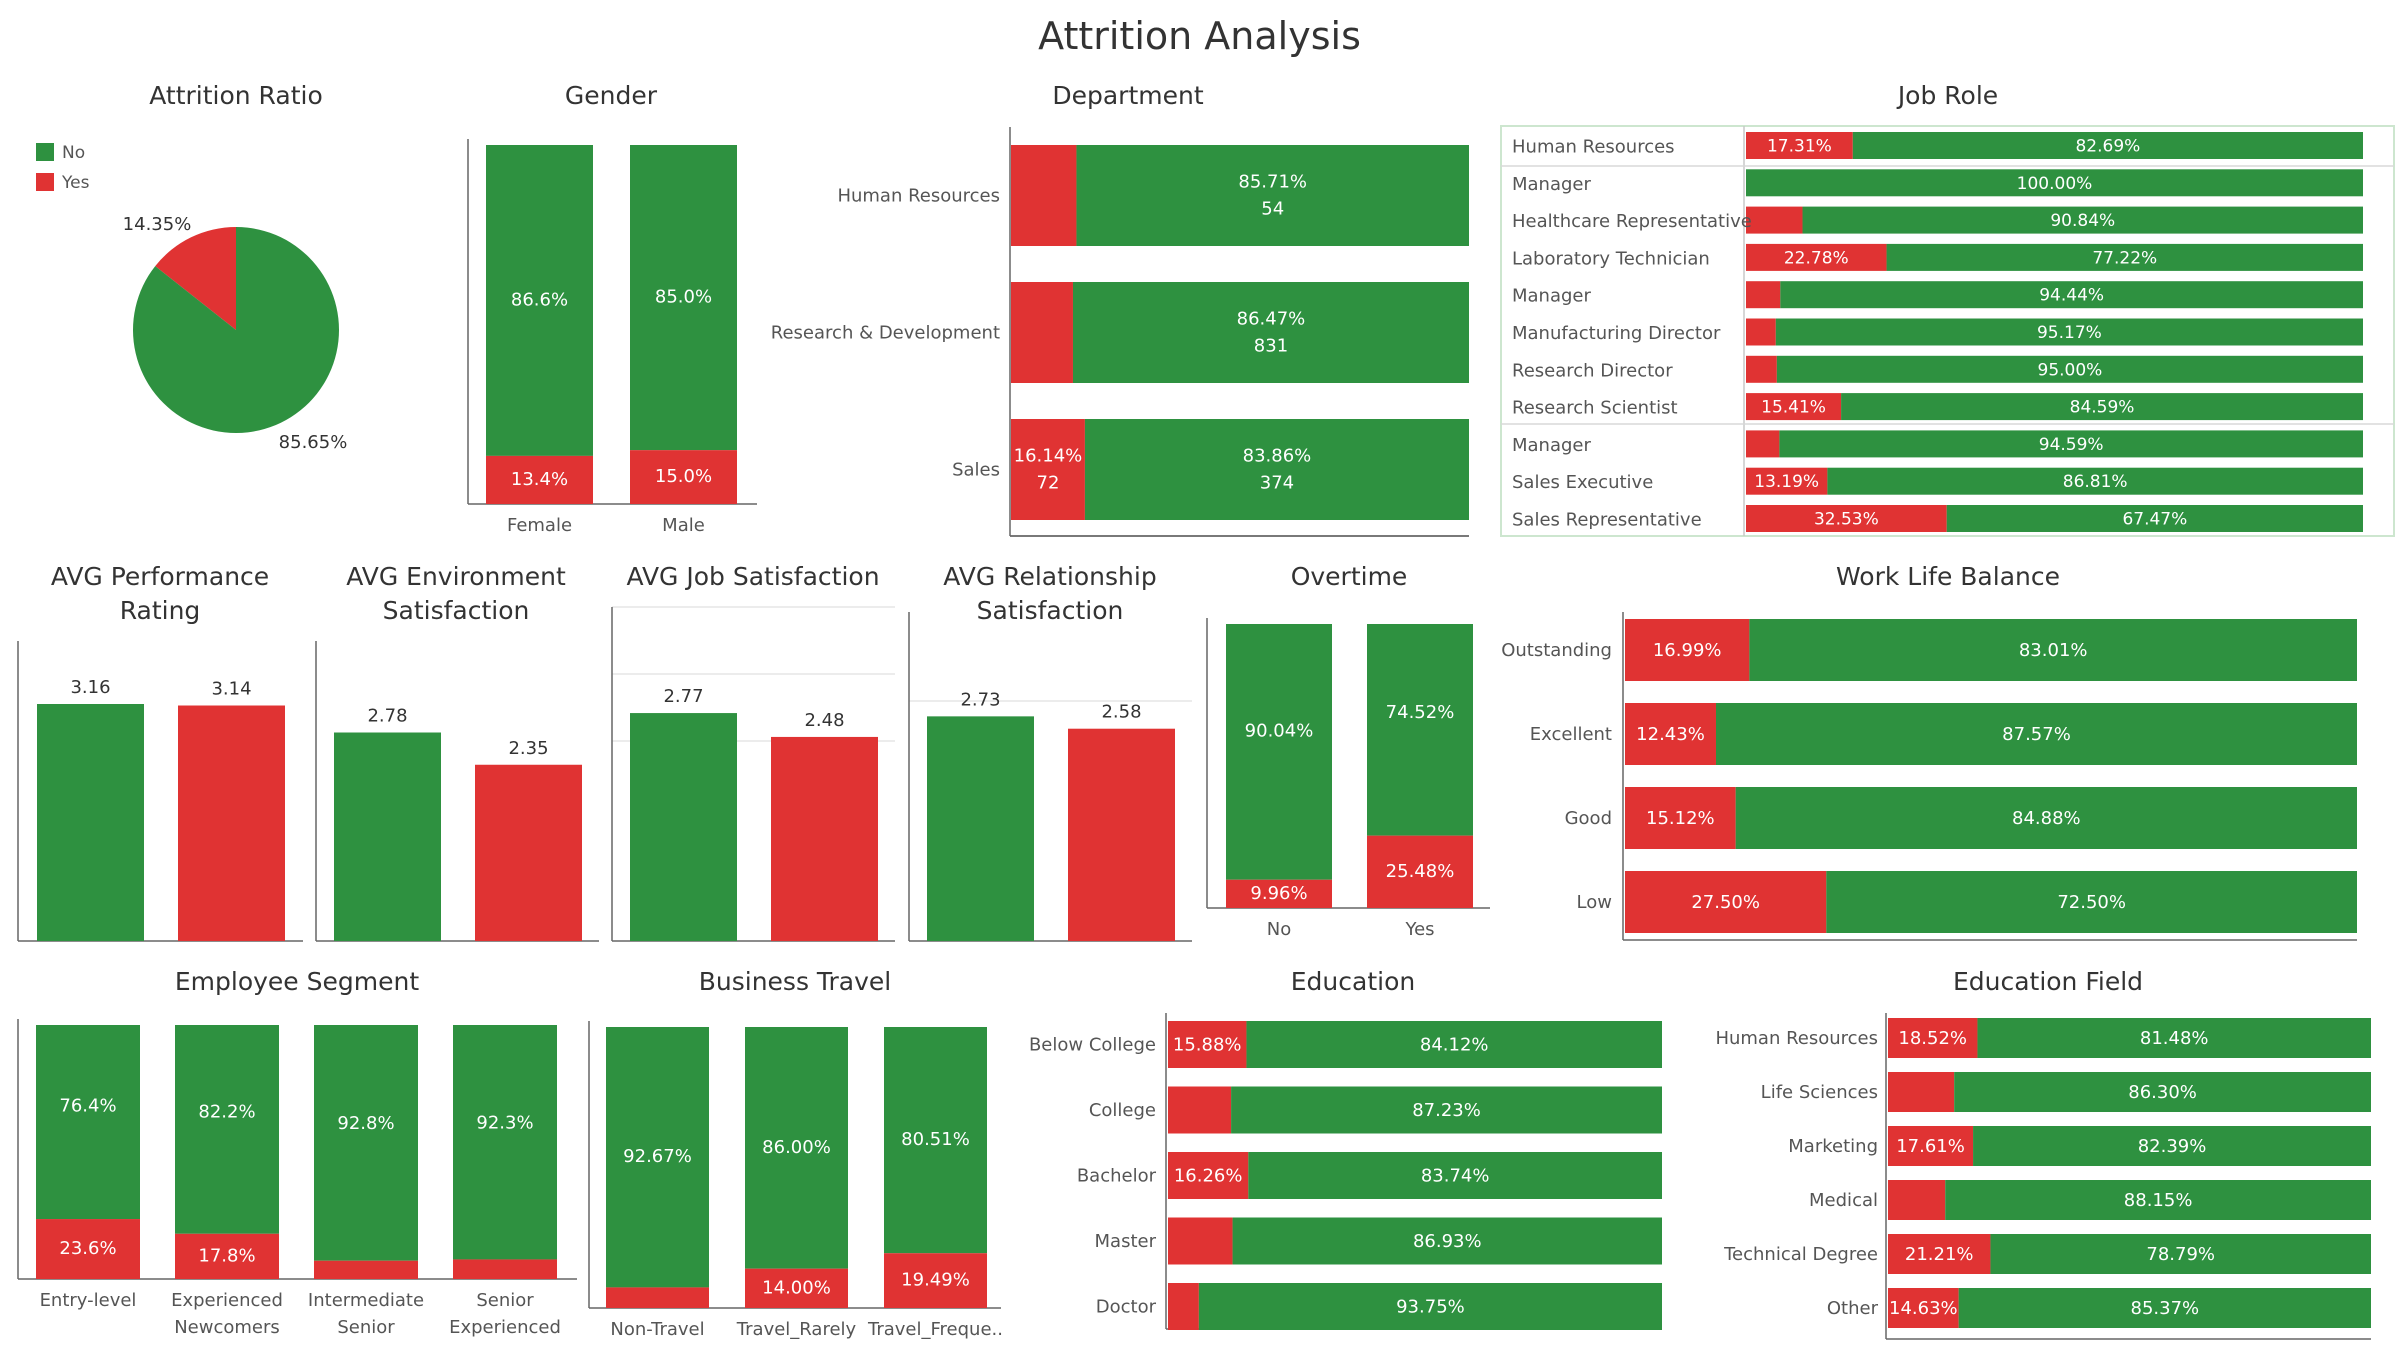 This screenshot has height=1349, width=2399. What do you see at coordinates (683, 525) in the screenshot?
I see `gender-category-label: Male` at bounding box center [683, 525].